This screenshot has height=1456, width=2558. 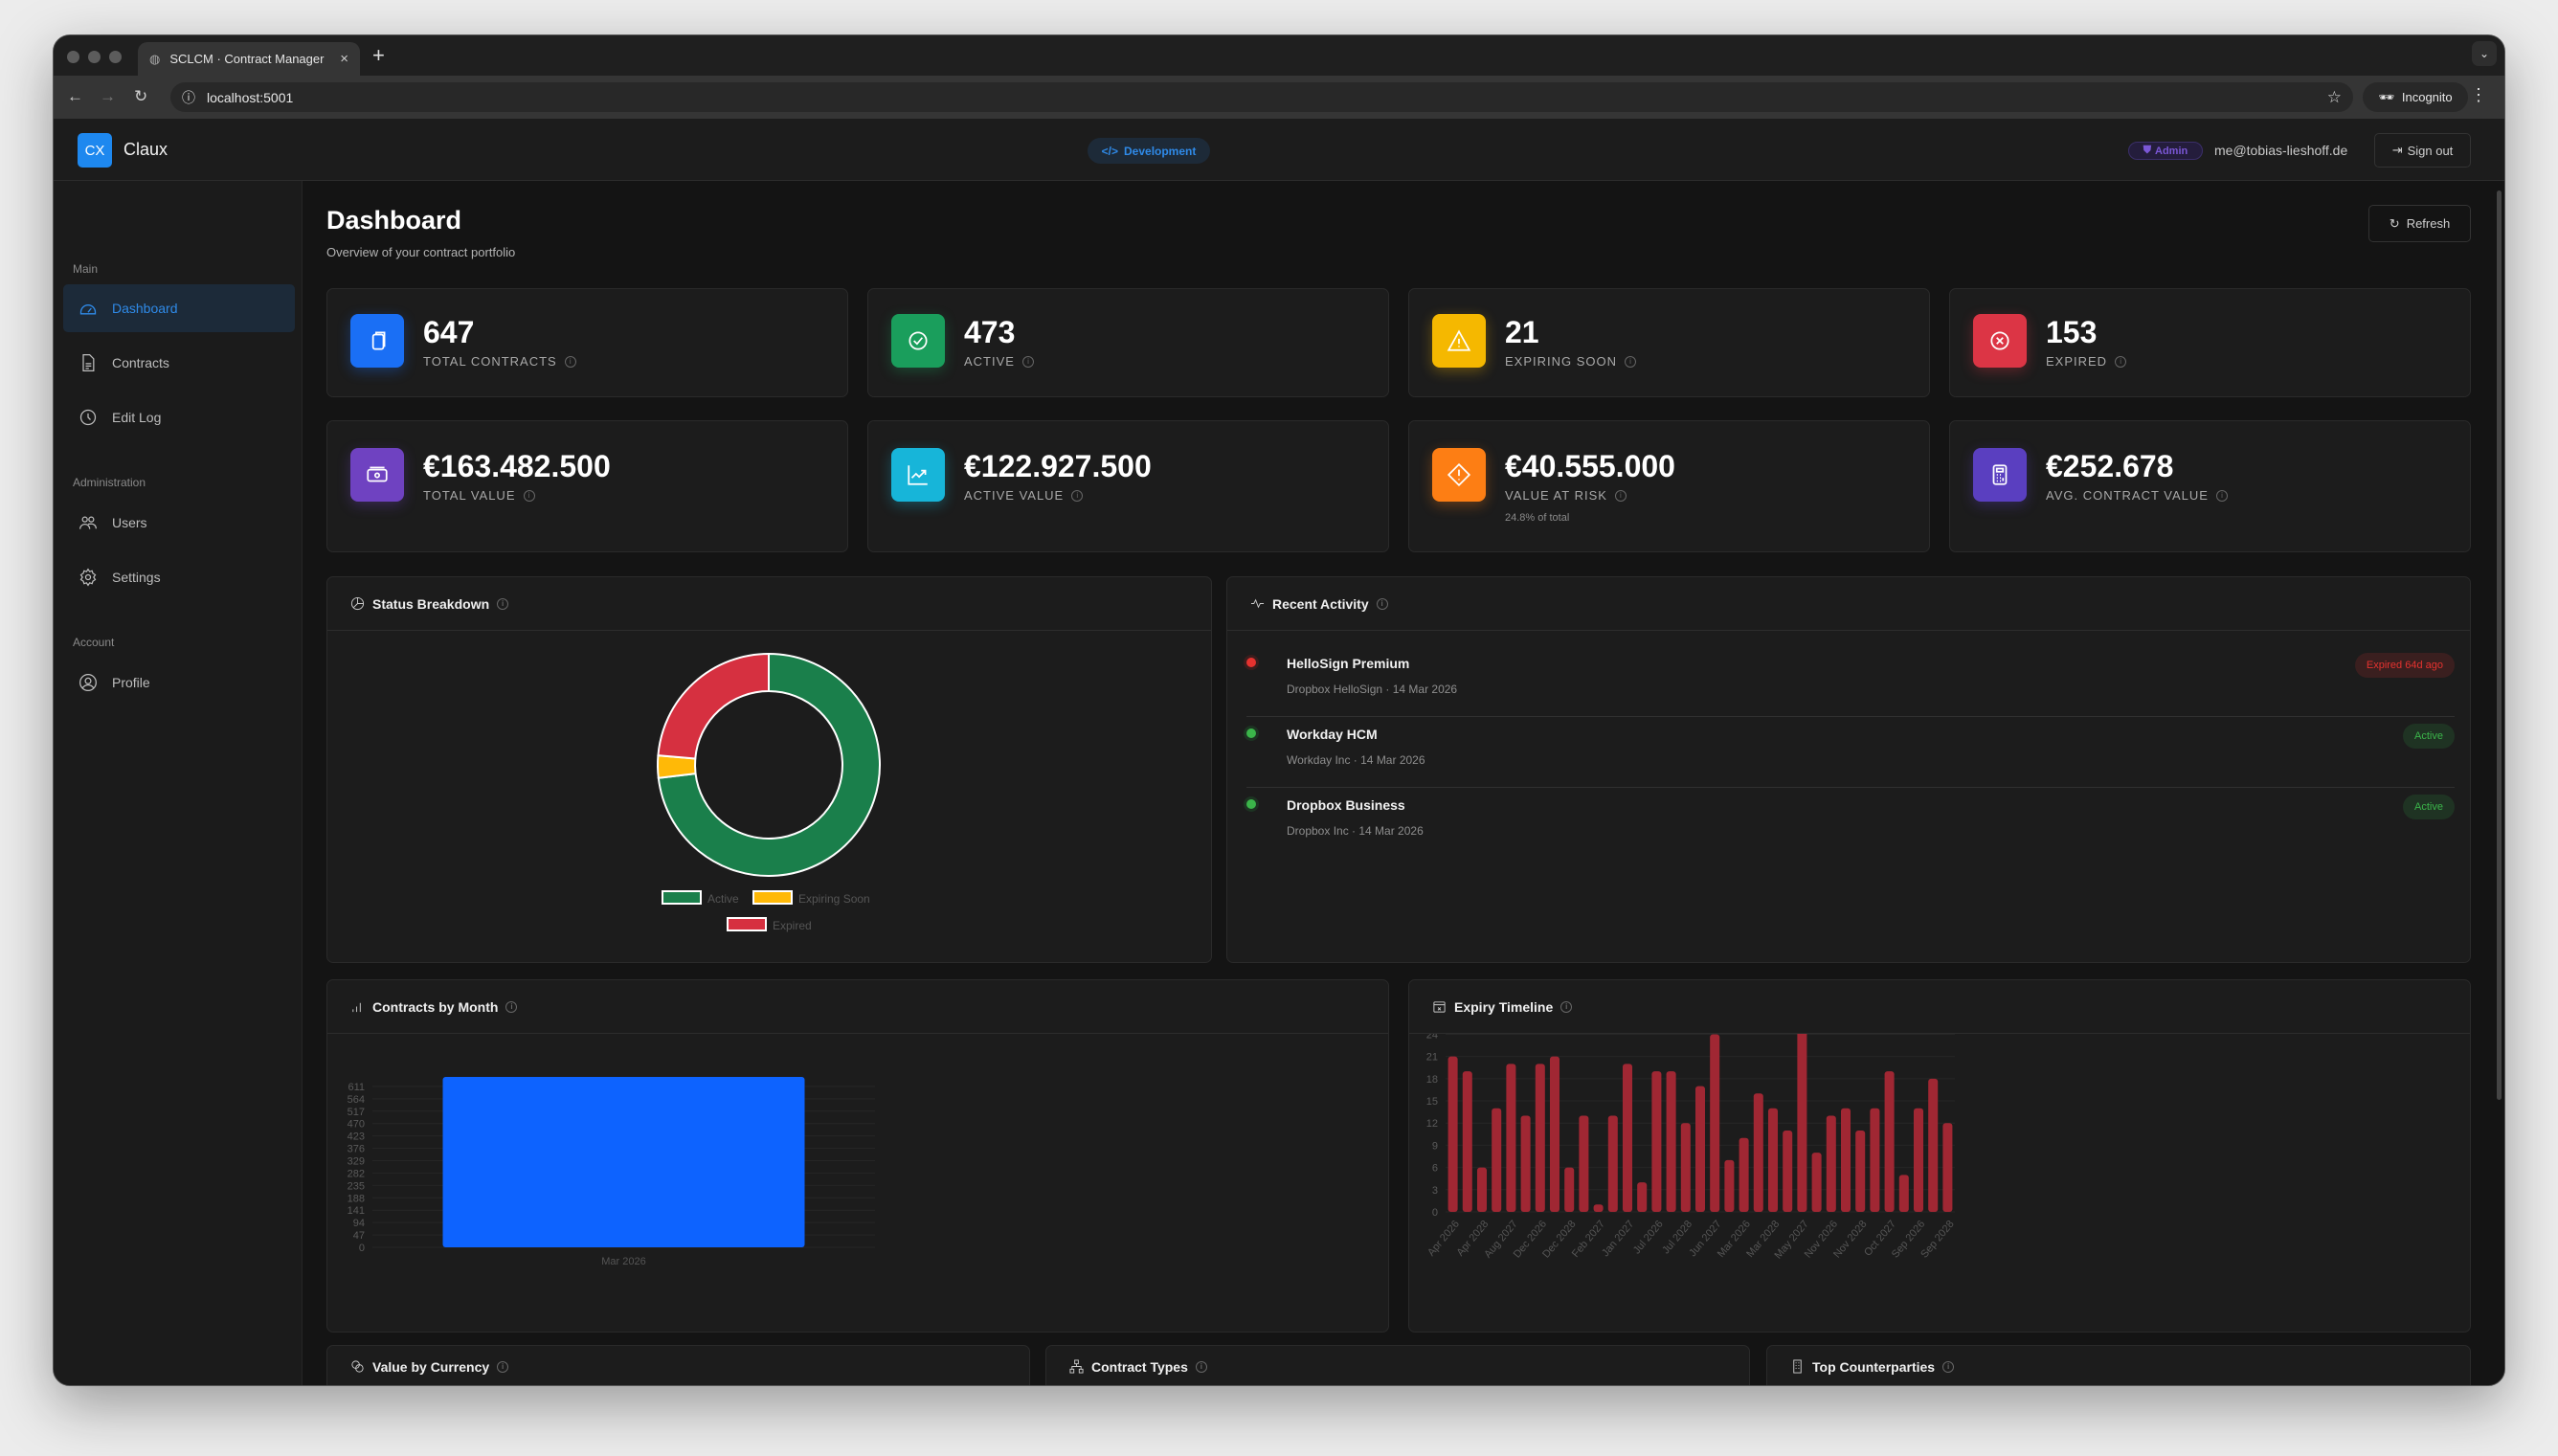 What do you see at coordinates (2499, 645) in the screenshot?
I see `page-scrollbar` at bounding box center [2499, 645].